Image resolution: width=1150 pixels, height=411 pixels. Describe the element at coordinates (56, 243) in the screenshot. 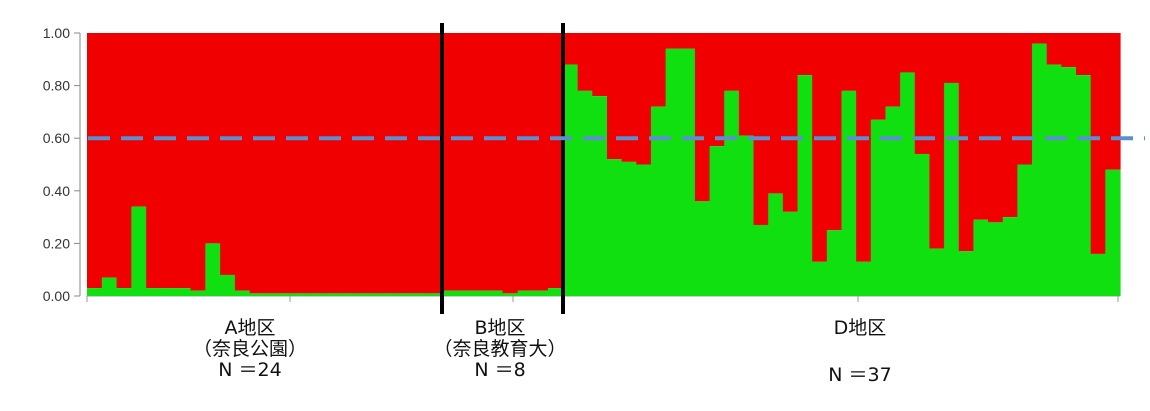

I see `y-tick-label: 0.20` at that location.